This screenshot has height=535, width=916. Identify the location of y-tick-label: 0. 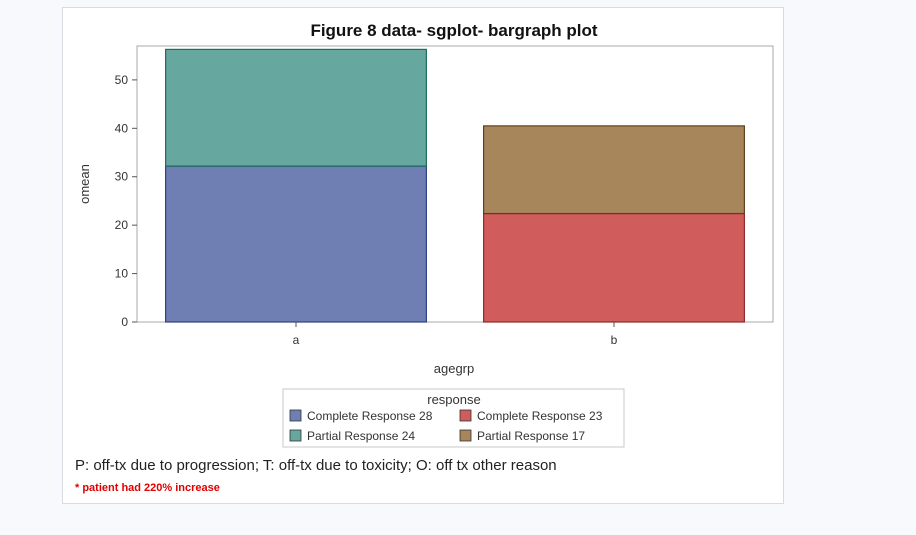
(124, 322).